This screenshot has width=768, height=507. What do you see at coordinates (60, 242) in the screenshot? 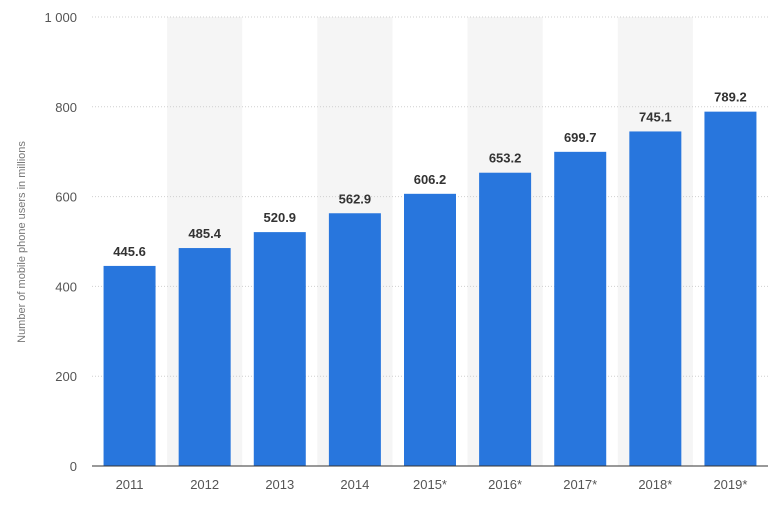
I see `y-axis-ticks: 0 200 400 600 800 1 000` at bounding box center [60, 242].